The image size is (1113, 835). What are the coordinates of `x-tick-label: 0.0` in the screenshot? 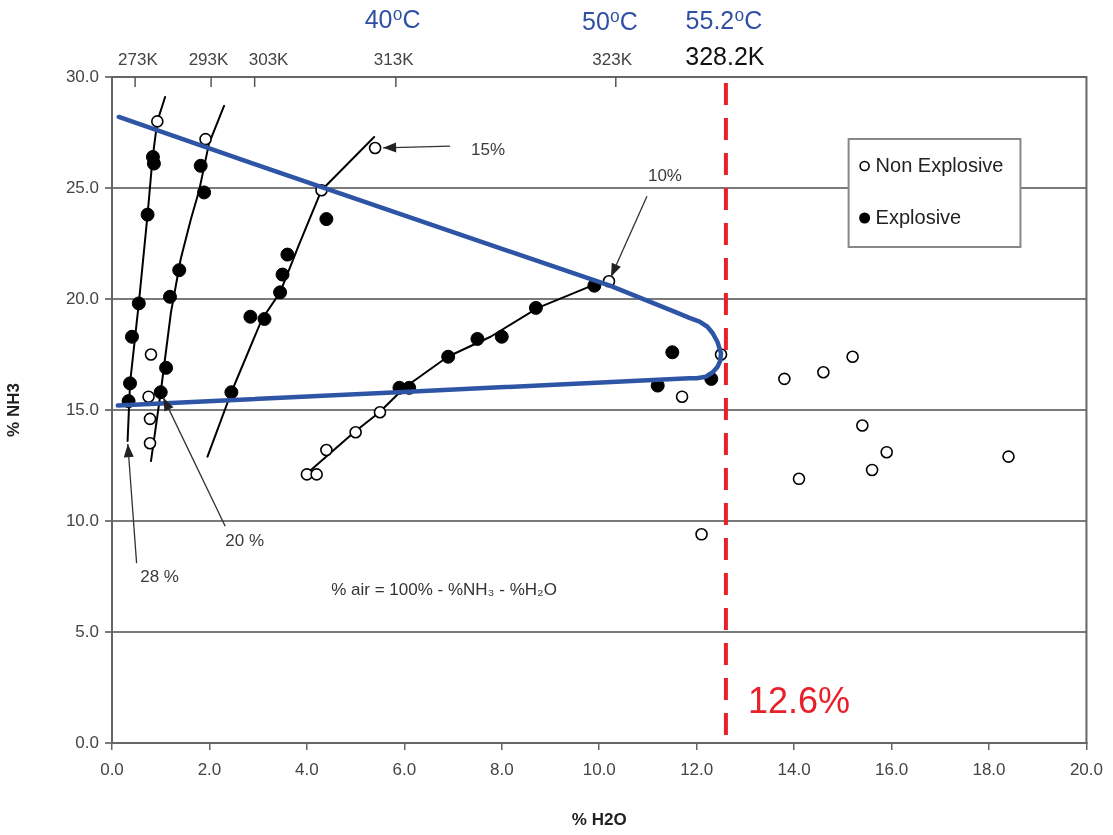 It's located at (112, 769).